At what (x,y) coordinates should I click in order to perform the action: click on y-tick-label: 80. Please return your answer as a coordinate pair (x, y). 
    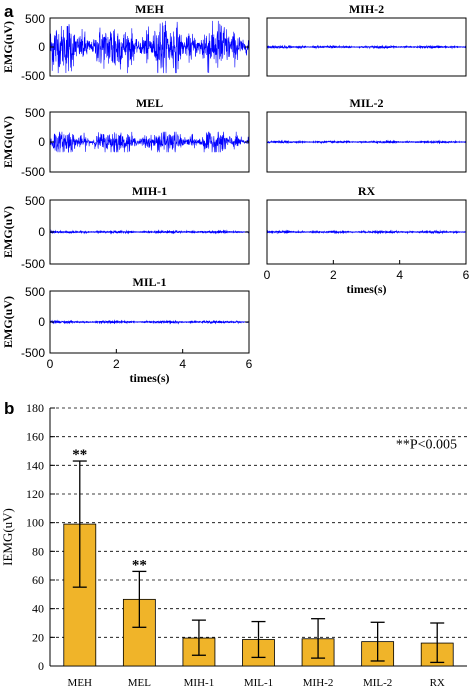
    Looking at the image, I should click on (38, 551).